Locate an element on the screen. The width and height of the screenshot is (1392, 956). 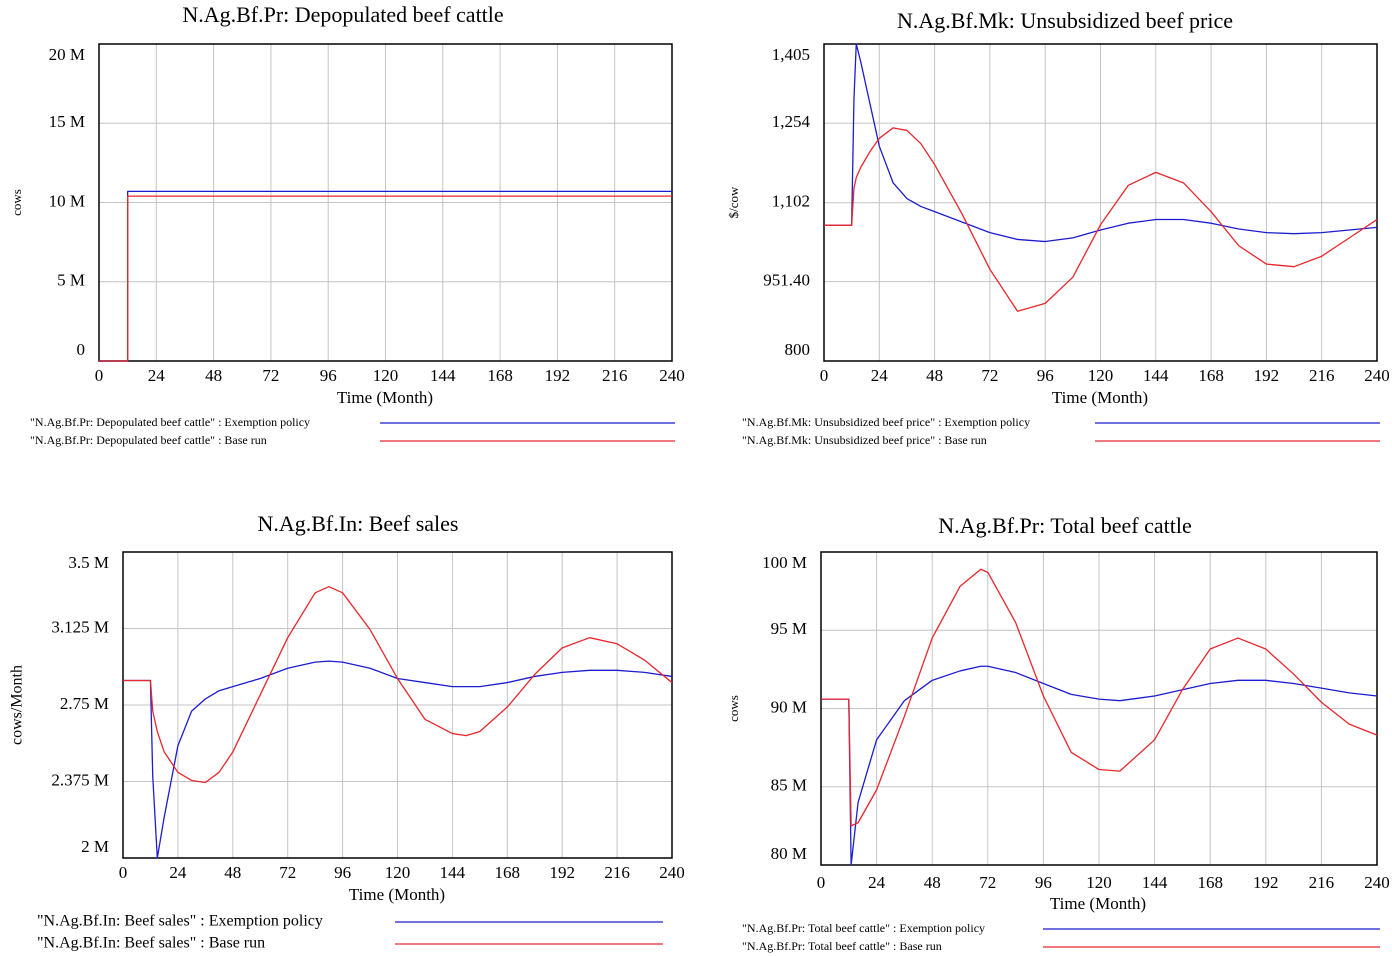
y-tick-label: 1,102 is located at coordinates (791, 201).